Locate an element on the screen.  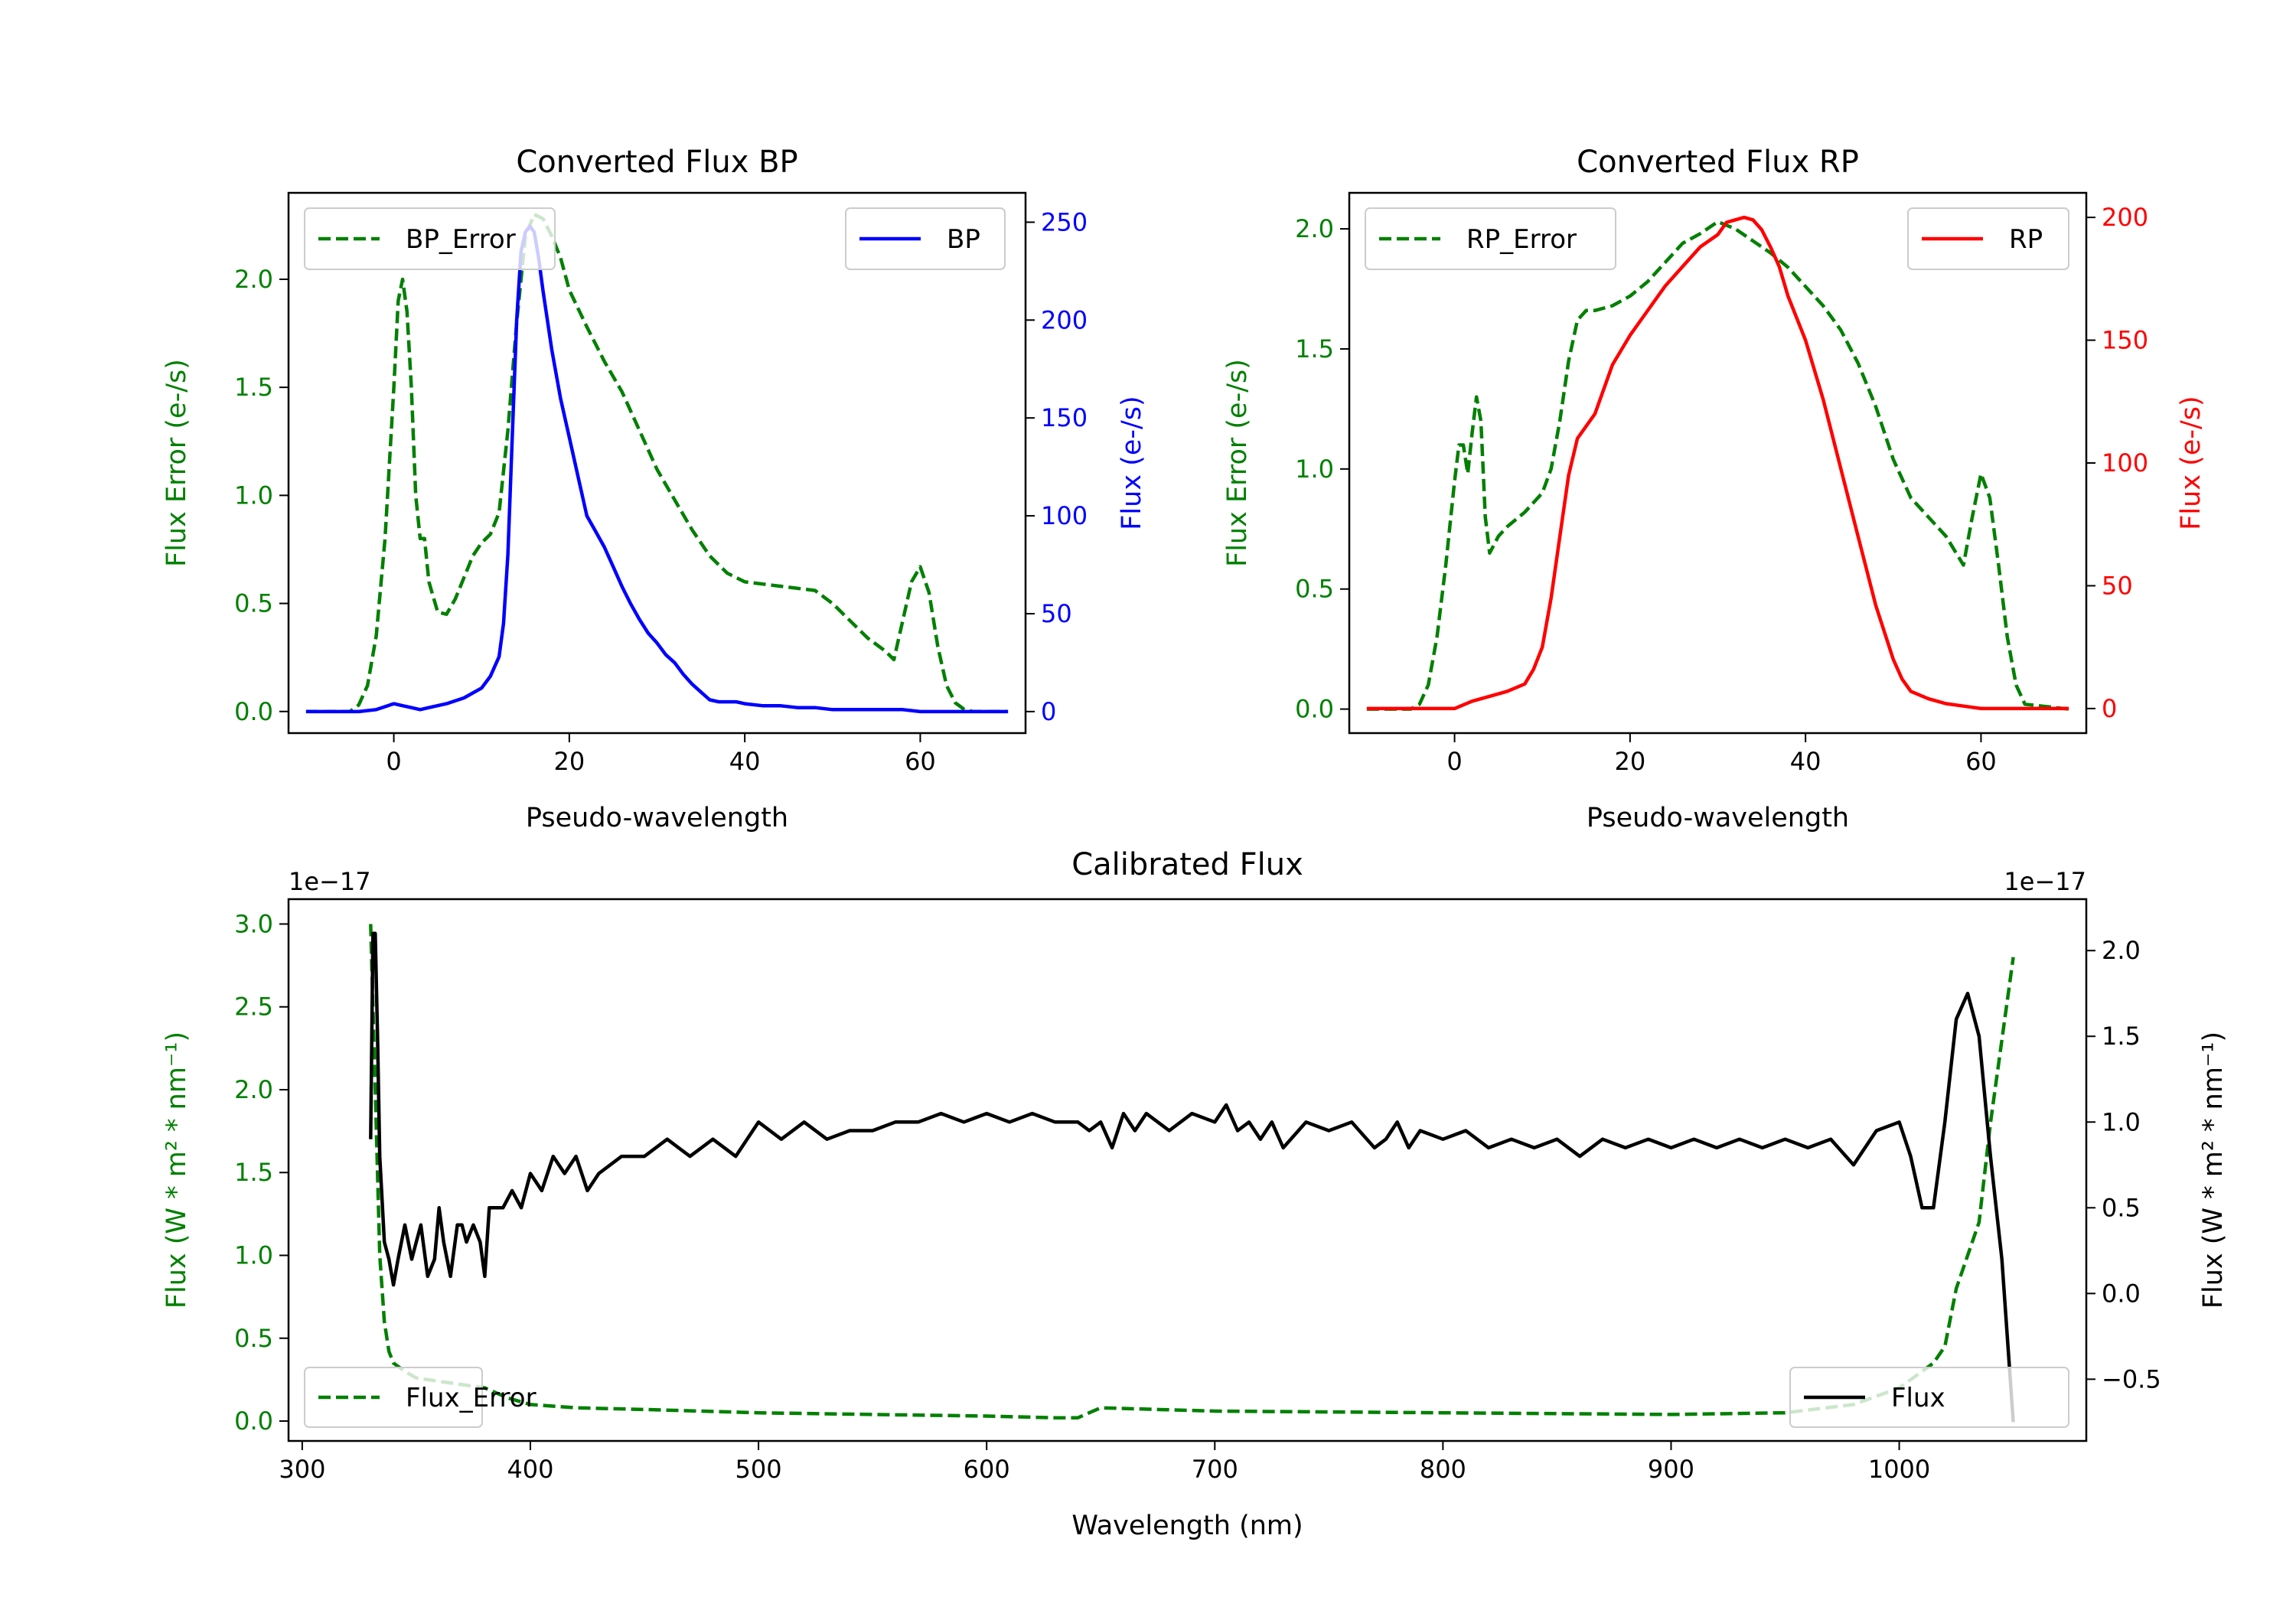
x-axis-label: Wavelength (nm) is located at coordinates (1187, 1526).